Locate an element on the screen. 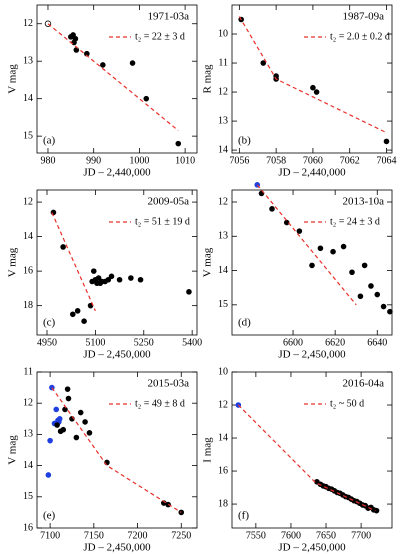 The height and width of the screenshot is (554, 400). x-tick-label: 5400 is located at coordinates (192, 342).